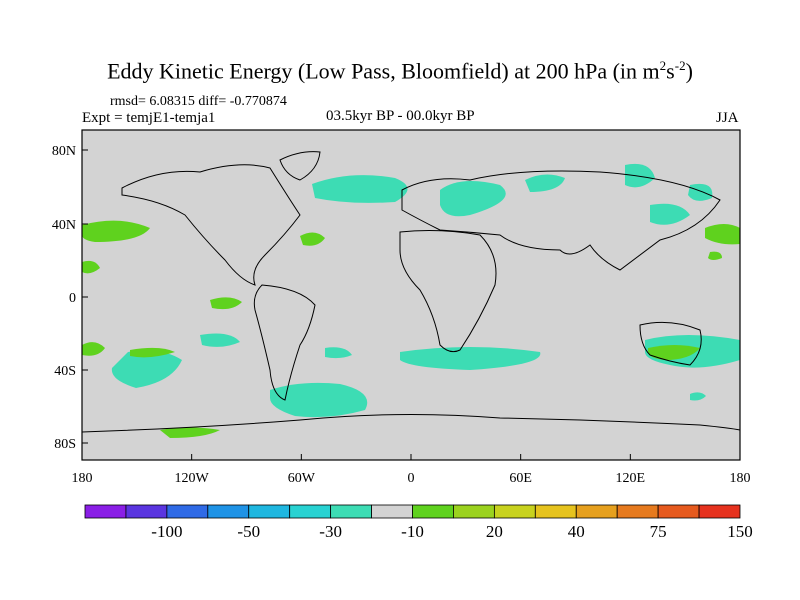 The height and width of the screenshot is (600, 800). Describe the element at coordinates (689, 71) in the screenshot. I see `title-end: )` at that location.